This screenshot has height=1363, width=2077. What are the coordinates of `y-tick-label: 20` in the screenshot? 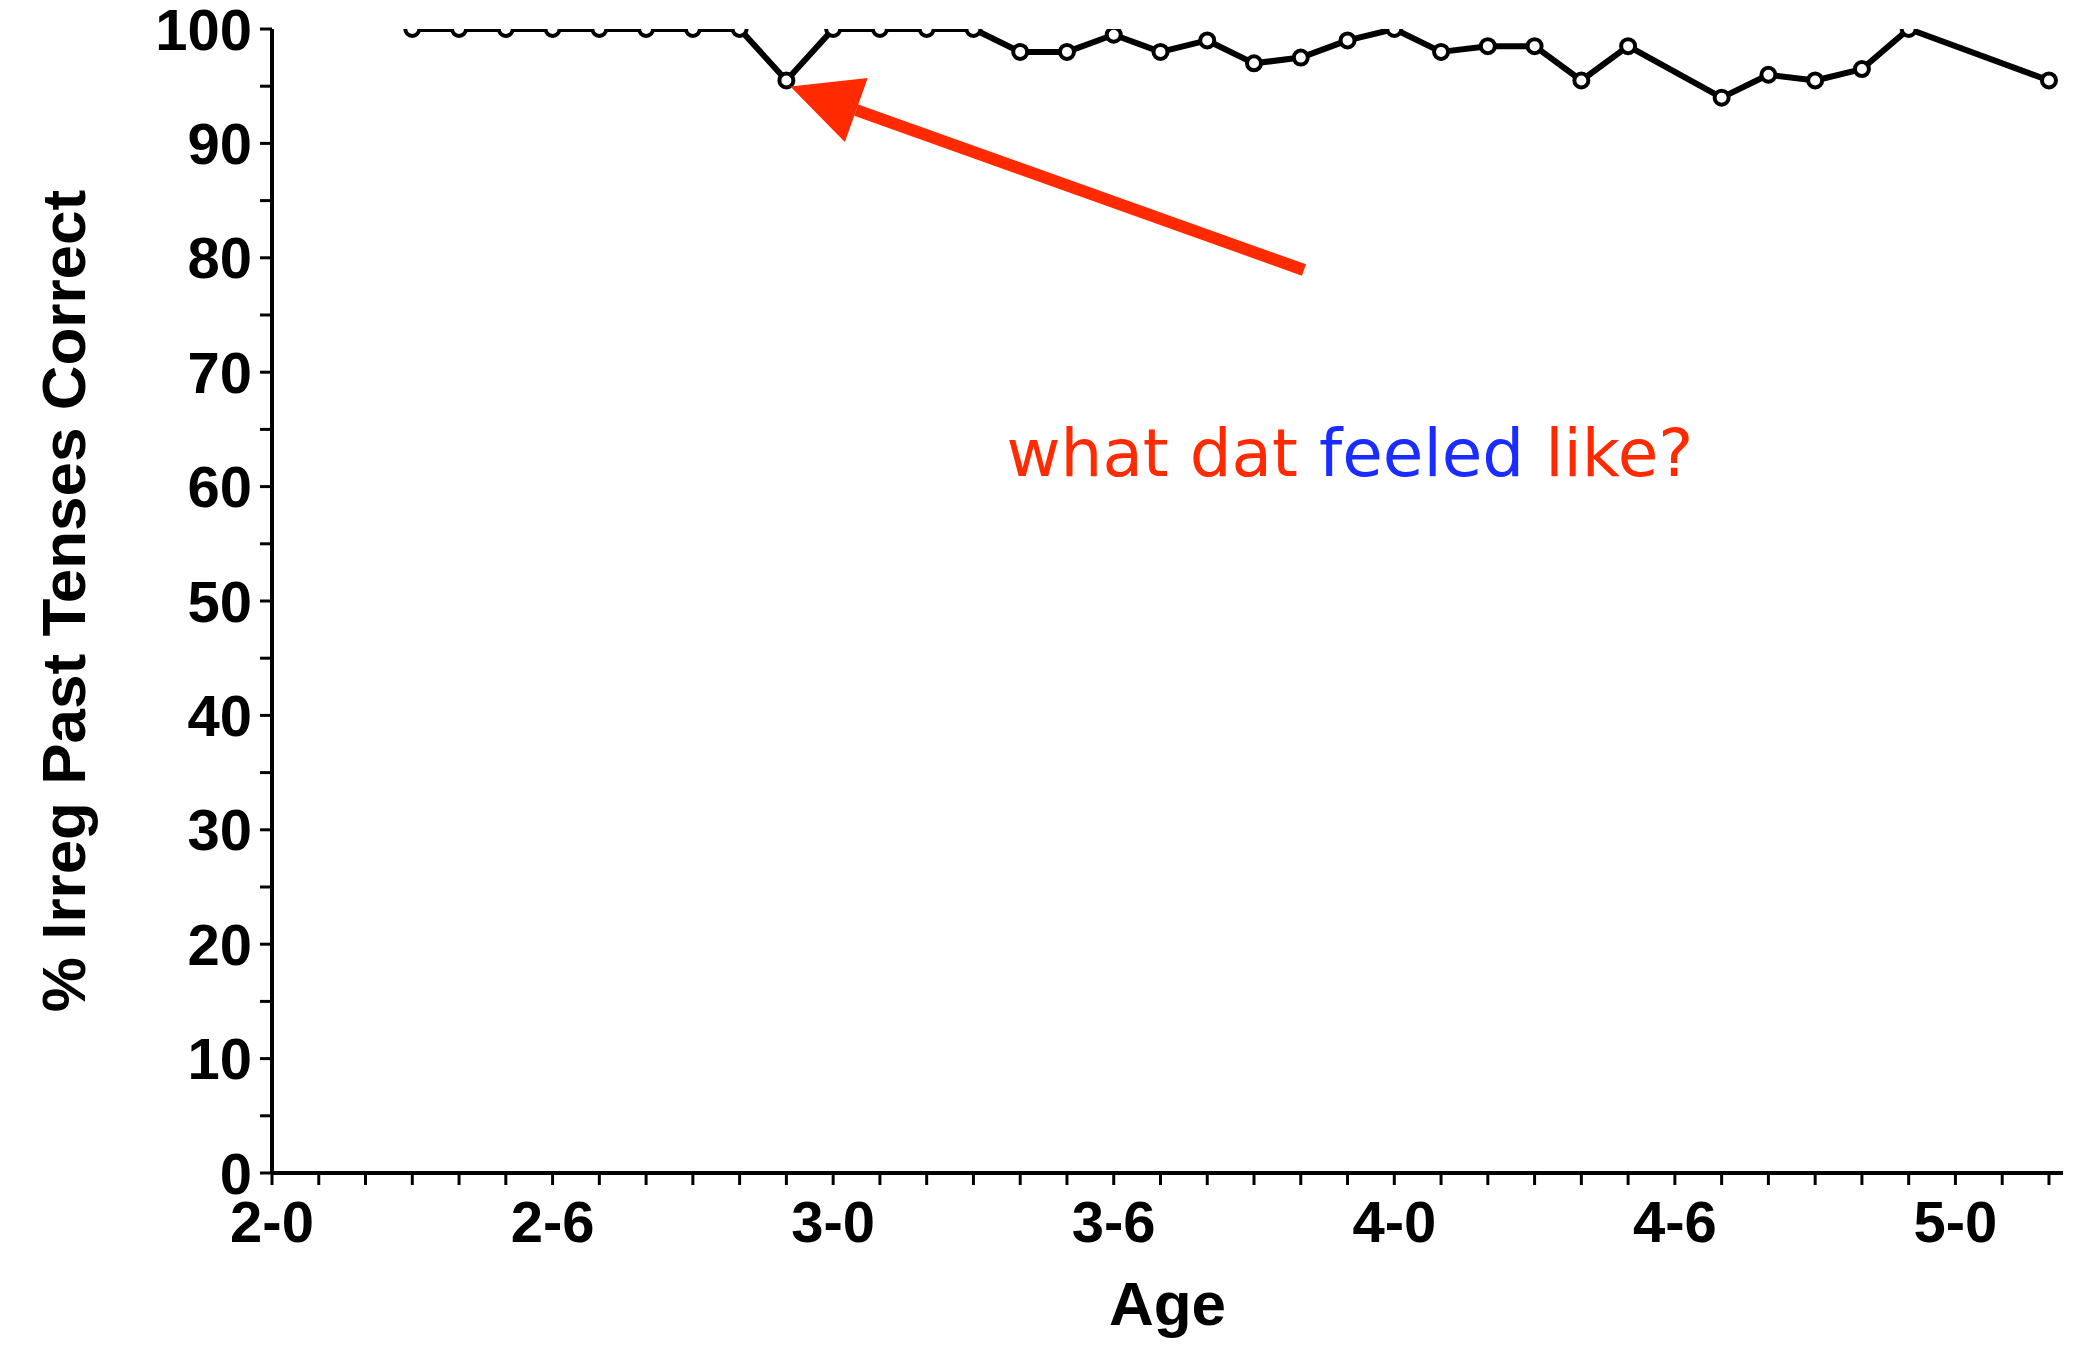 It's located at (219, 944).